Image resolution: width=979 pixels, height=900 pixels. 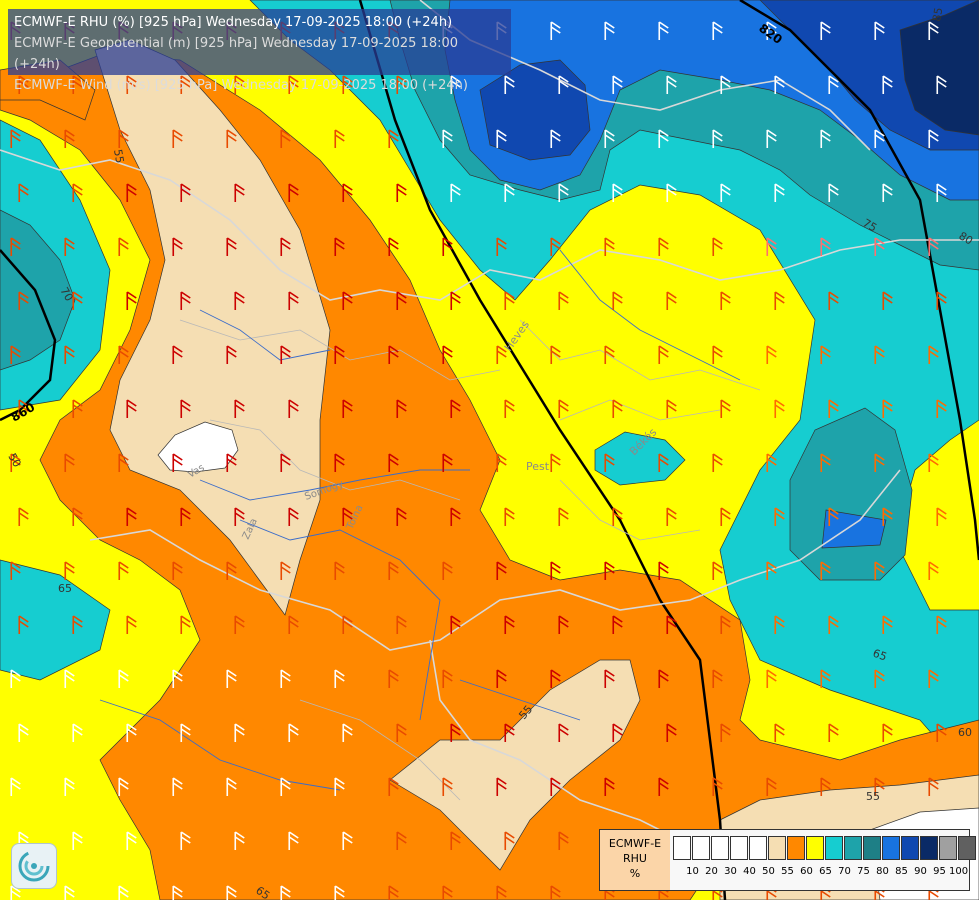 I want to click on contour-label-50: 50, so click(x=14, y=460).